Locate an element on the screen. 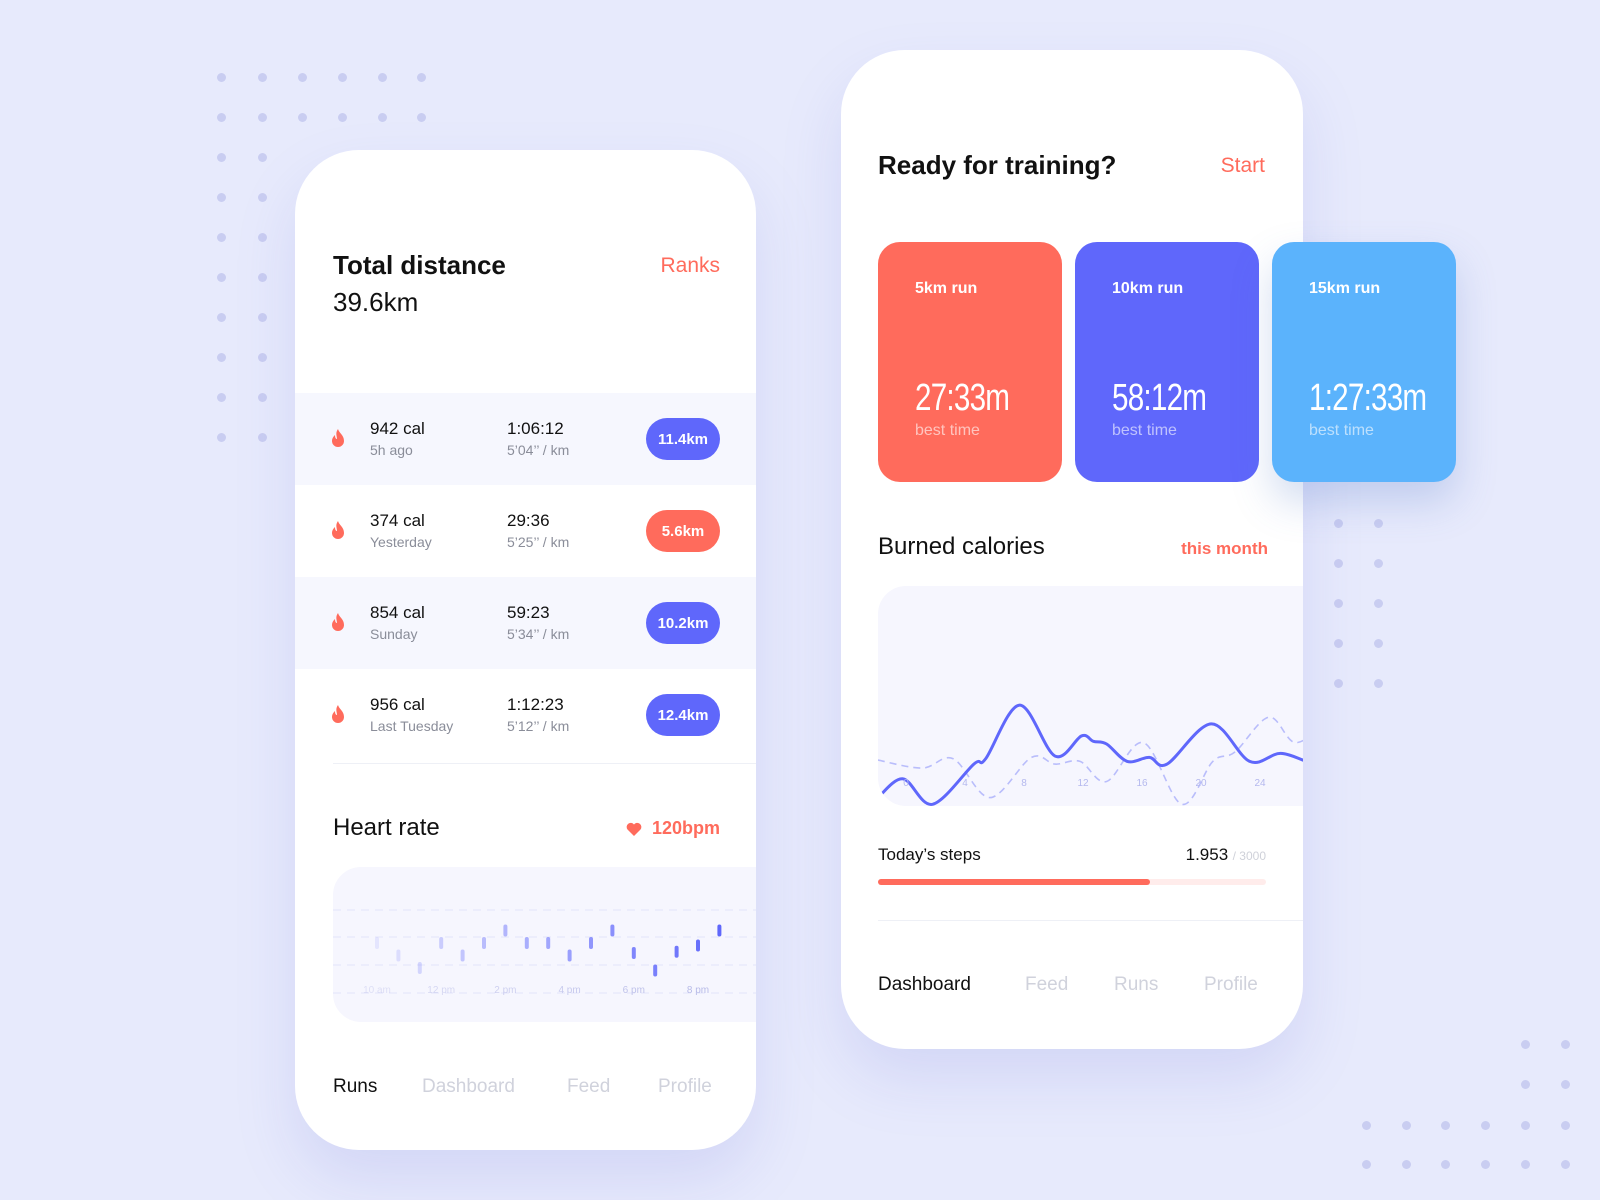 This screenshot has height=1200, width=1600. start-link: Start is located at coordinates (1242, 165).